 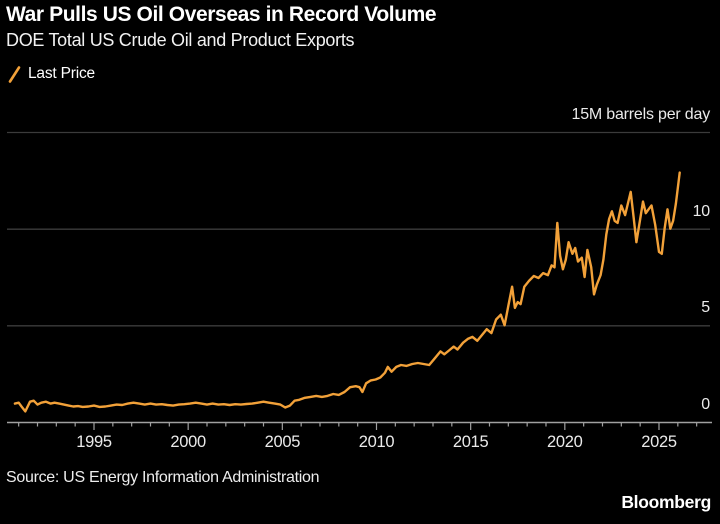 What do you see at coordinates (188, 442) in the screenshot?
I see `x-tick-label-2000: 2000` at bounding box center [188, 442].